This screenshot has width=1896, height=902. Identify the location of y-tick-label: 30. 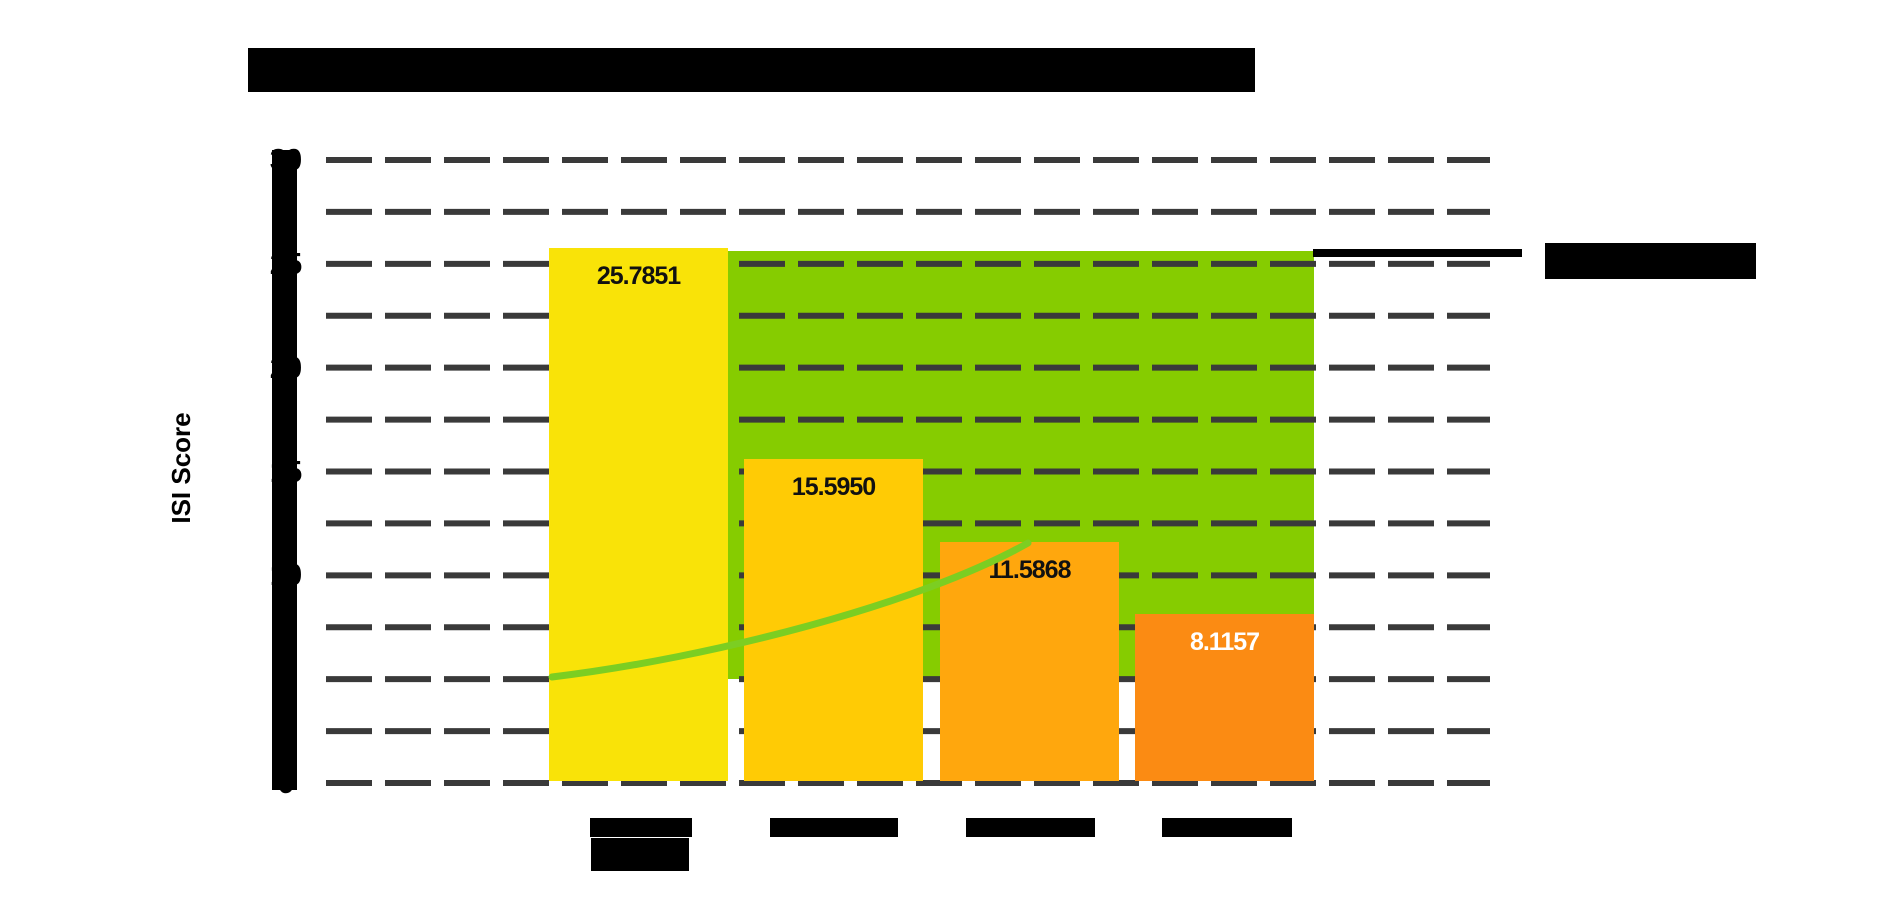
(285, 159).